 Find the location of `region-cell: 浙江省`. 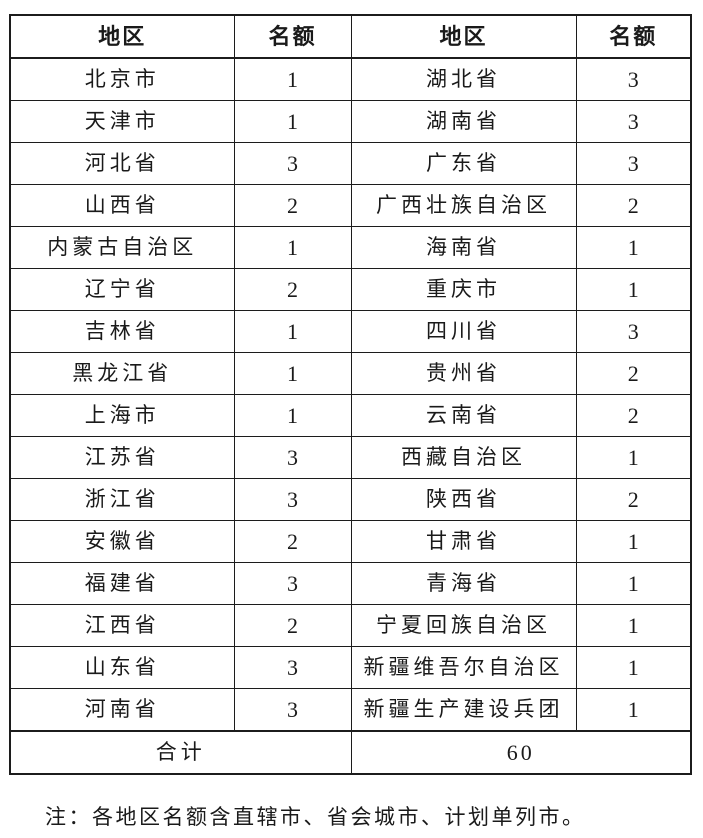

region-cell: 浙江省 is located at coordinates (122, 499).